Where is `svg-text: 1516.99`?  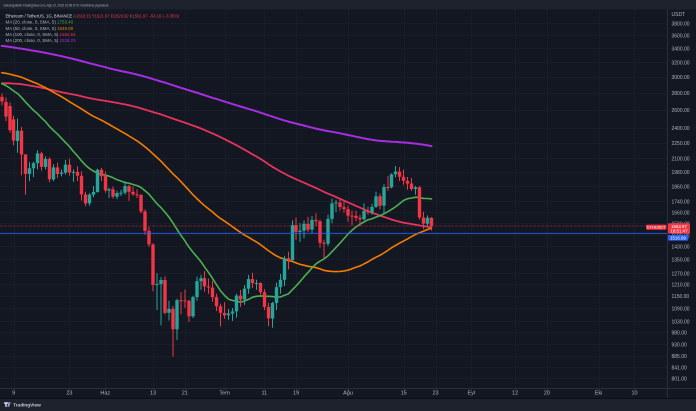 svg-text: 1516.99 is located at coordinates (678, 238).